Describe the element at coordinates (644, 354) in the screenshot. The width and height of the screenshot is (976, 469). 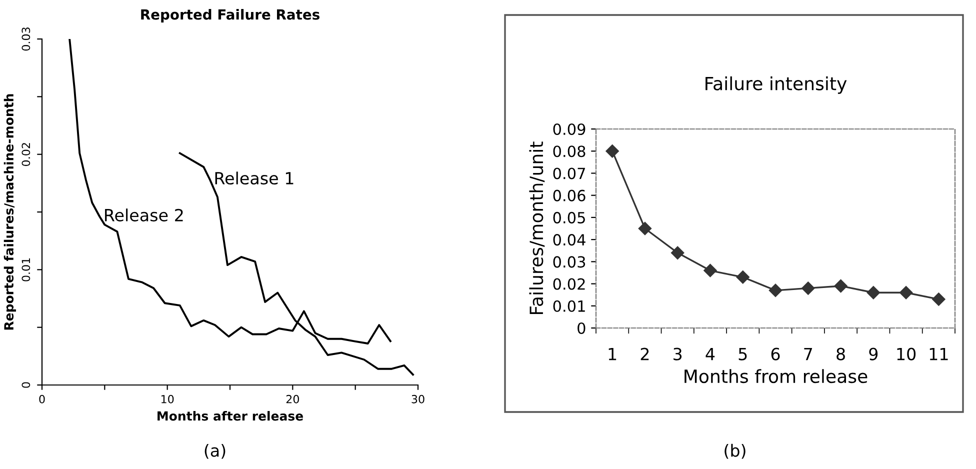
I see `x-tick-label: 2` at that location.